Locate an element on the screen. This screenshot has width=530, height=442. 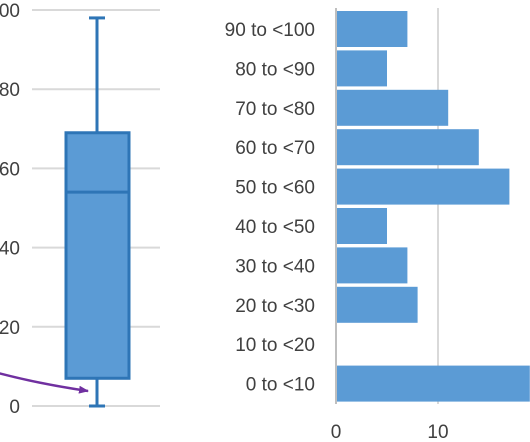
category-label: 60 to <70 is located at coordinates (275, 148).